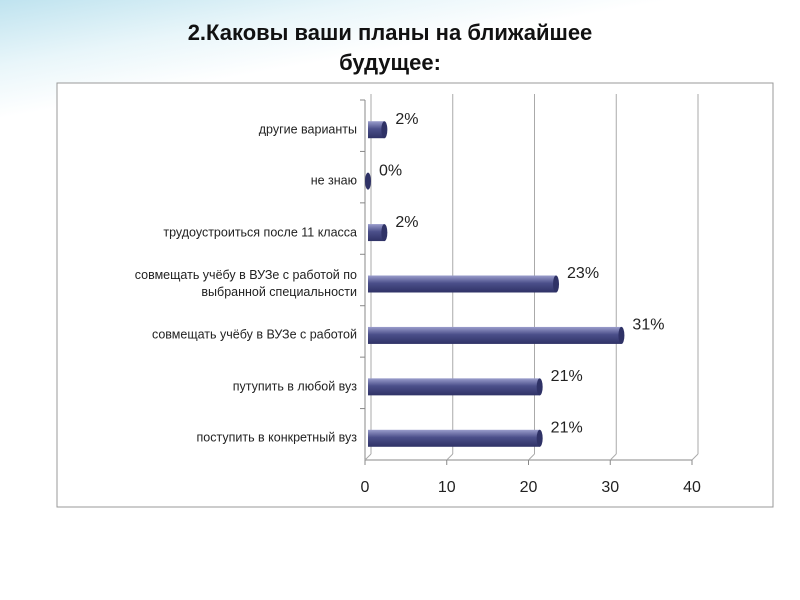  Describe the element at coordinates (260, 232) in the screenshot. I see `y-tick-label: трудоустроиться после 11 класса` at that location.